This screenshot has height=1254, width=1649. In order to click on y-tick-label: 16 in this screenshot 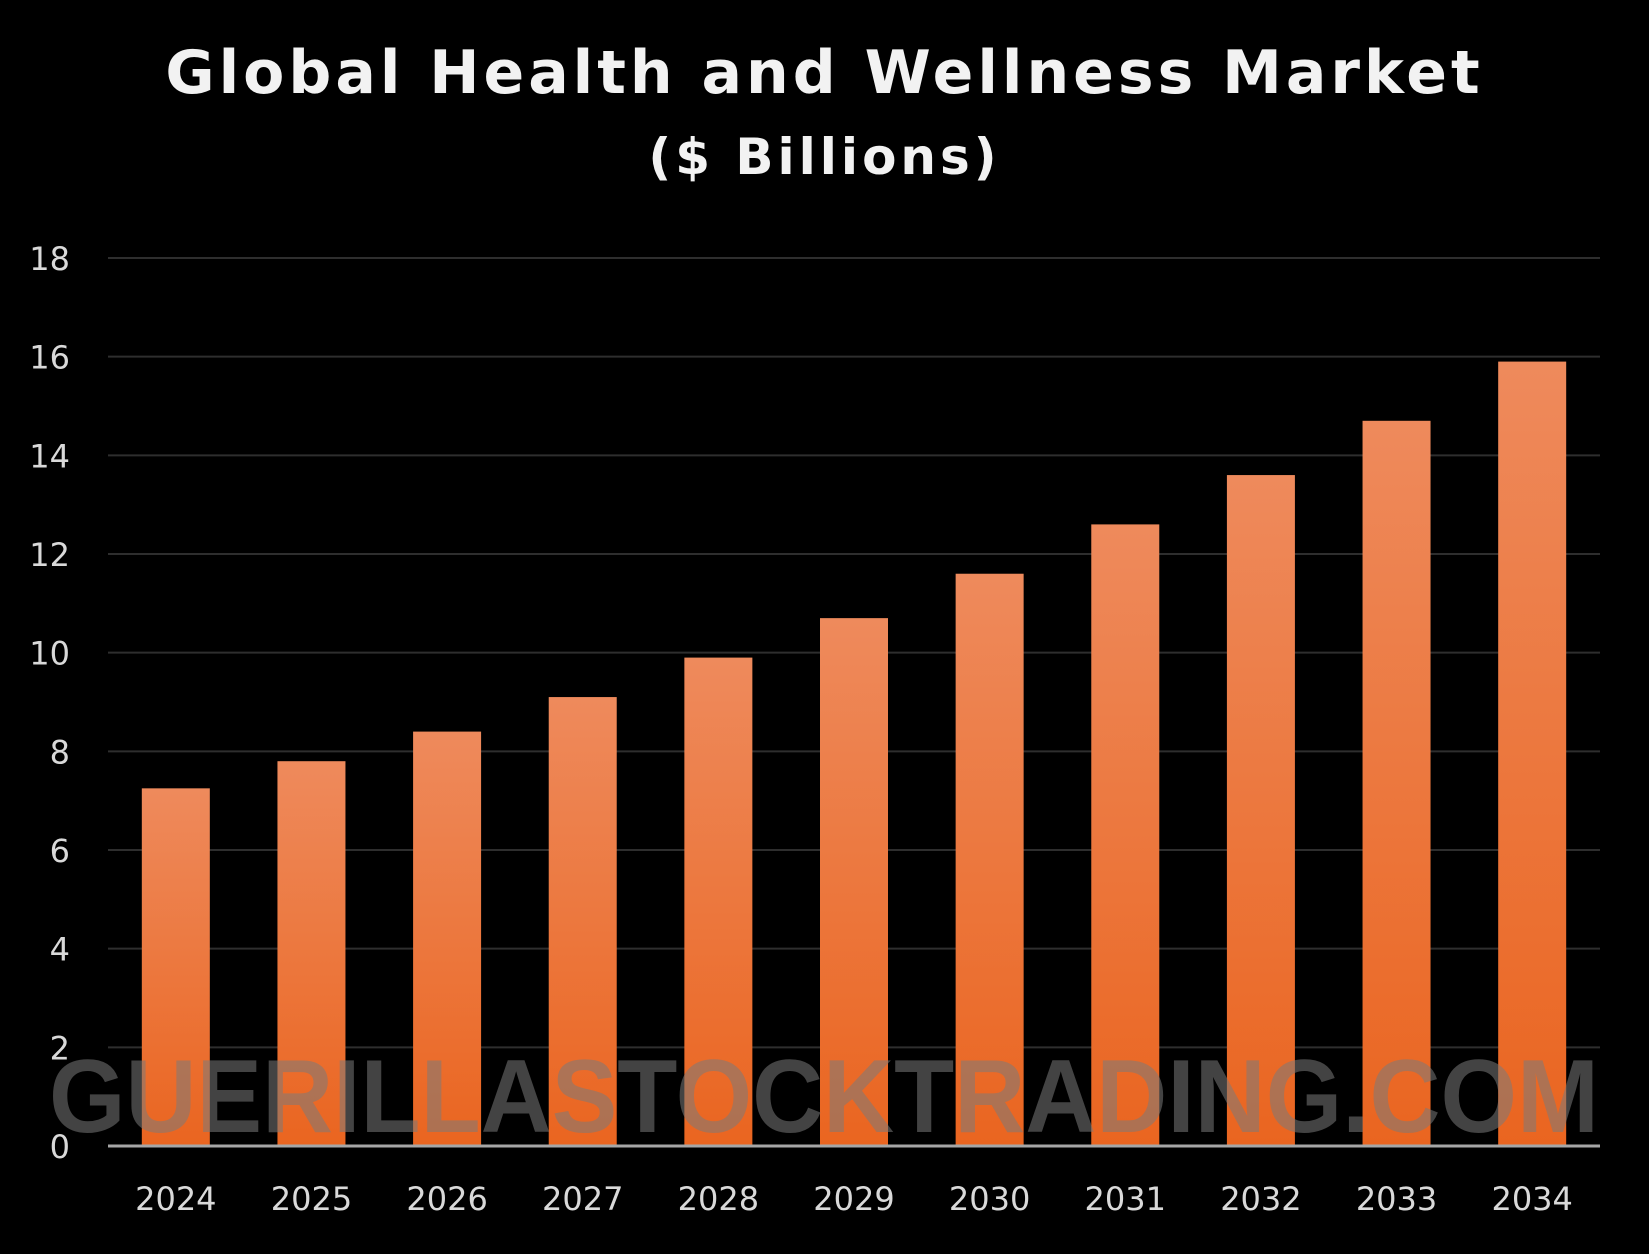, I will do `click(49, 358)`.